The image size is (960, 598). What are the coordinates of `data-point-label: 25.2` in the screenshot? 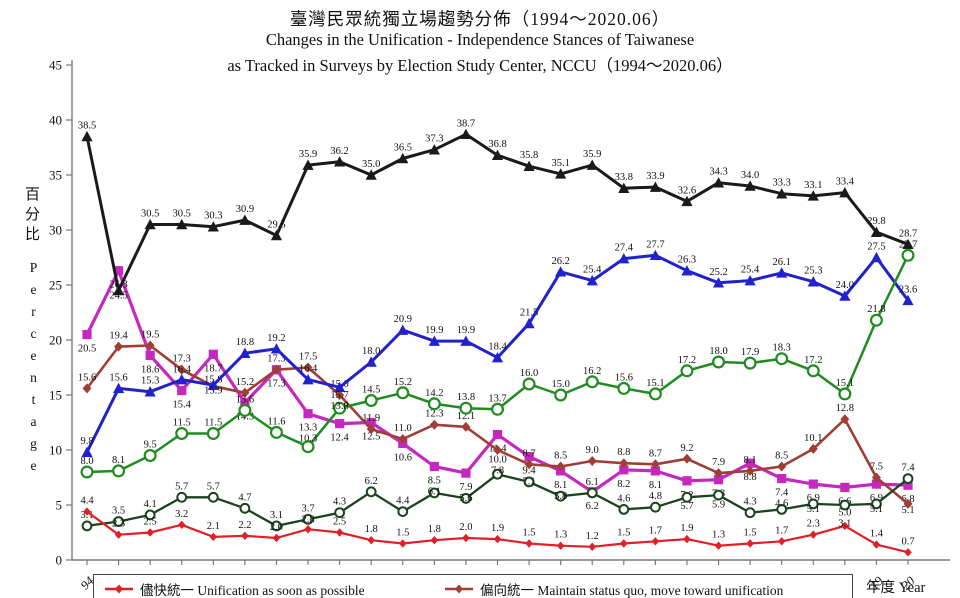 It's located at (718, 272).